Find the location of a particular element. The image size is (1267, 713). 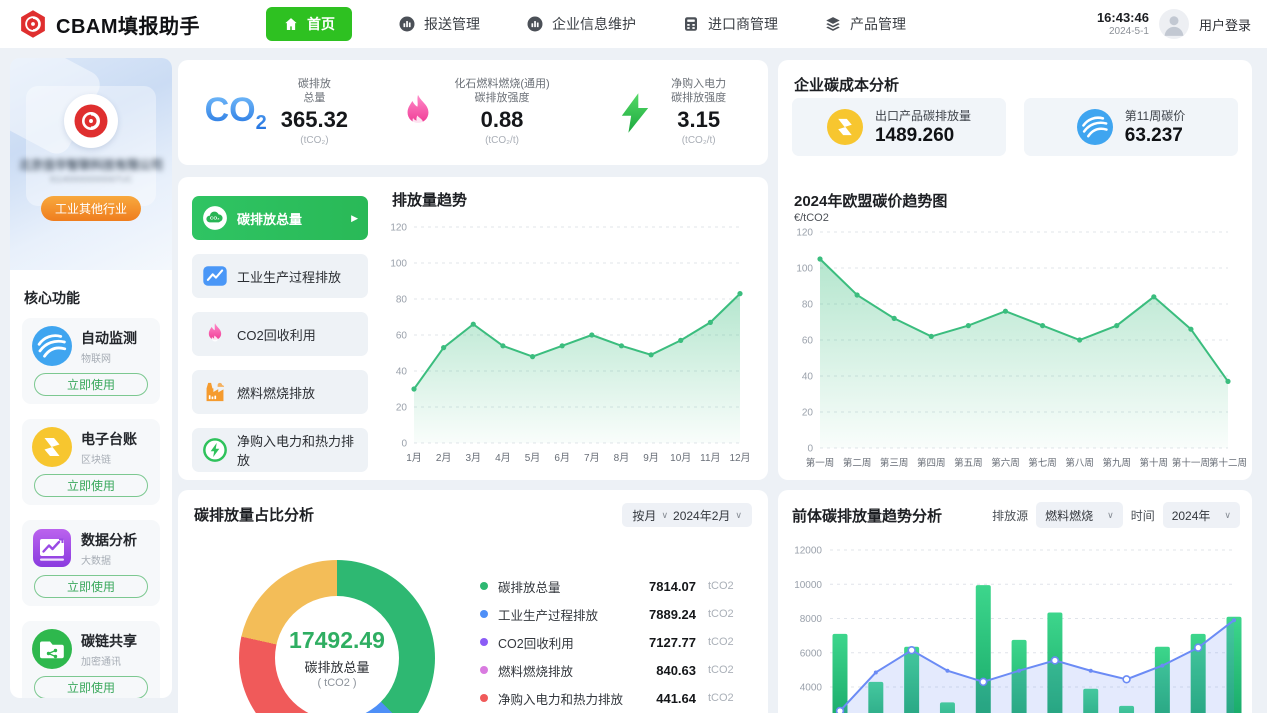

menu-item-label: 工业生产过程排放 is located at coordinates (289, 277).